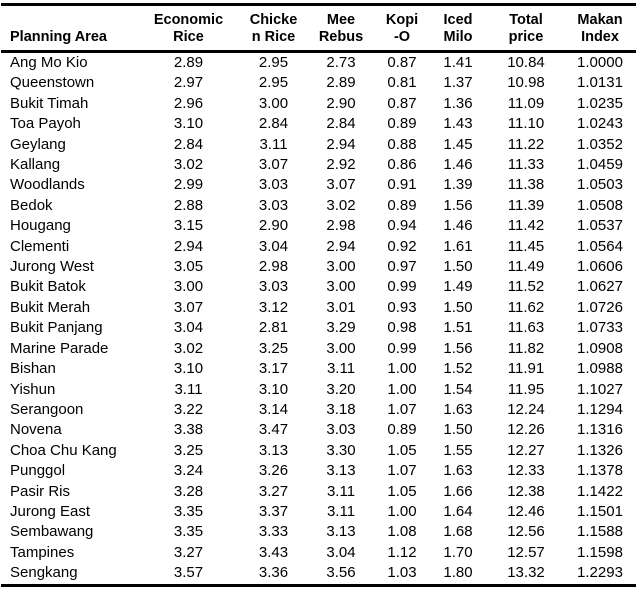  I want to click on value-cell-iced-milo: 1.54, so click(458, 389).